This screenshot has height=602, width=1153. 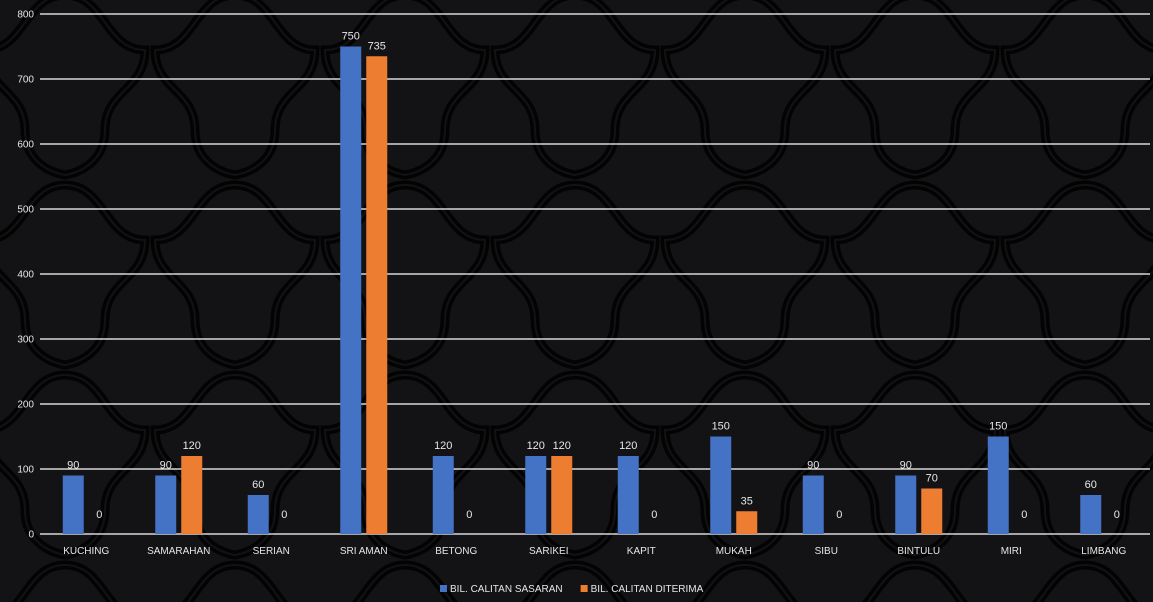 What do you see at coordinates (271, 551) in the screenshot?
I see `x-tick-label: SERIAN` at bounding box center [271, 551].